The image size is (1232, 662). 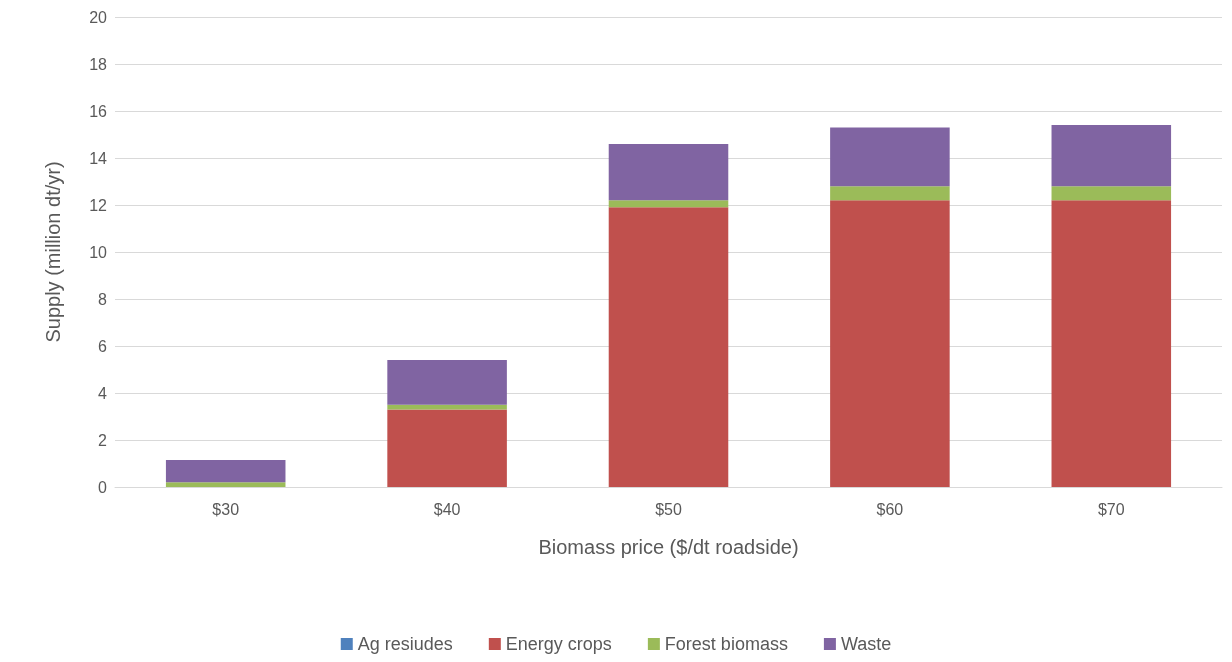 What do you see at coordinates (103, 393) in the screenshot?
I see `y-tick-label: 4` at bounding box center [103, 393].